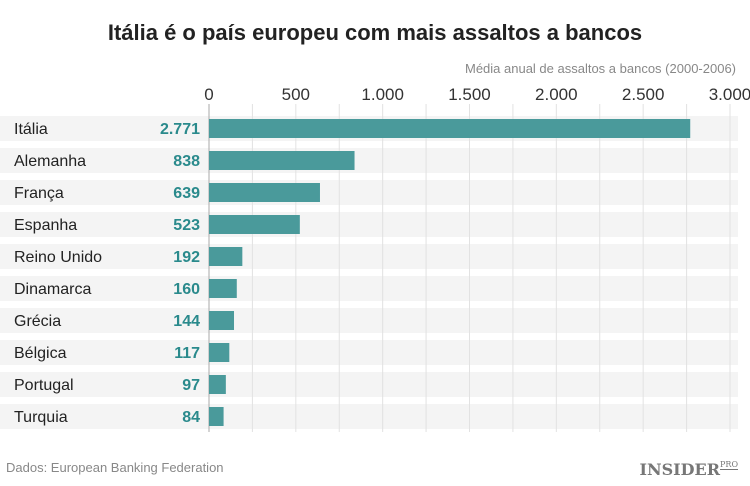  I want to click on source-note: Dados: European Banking Federation, so click(115, 467).